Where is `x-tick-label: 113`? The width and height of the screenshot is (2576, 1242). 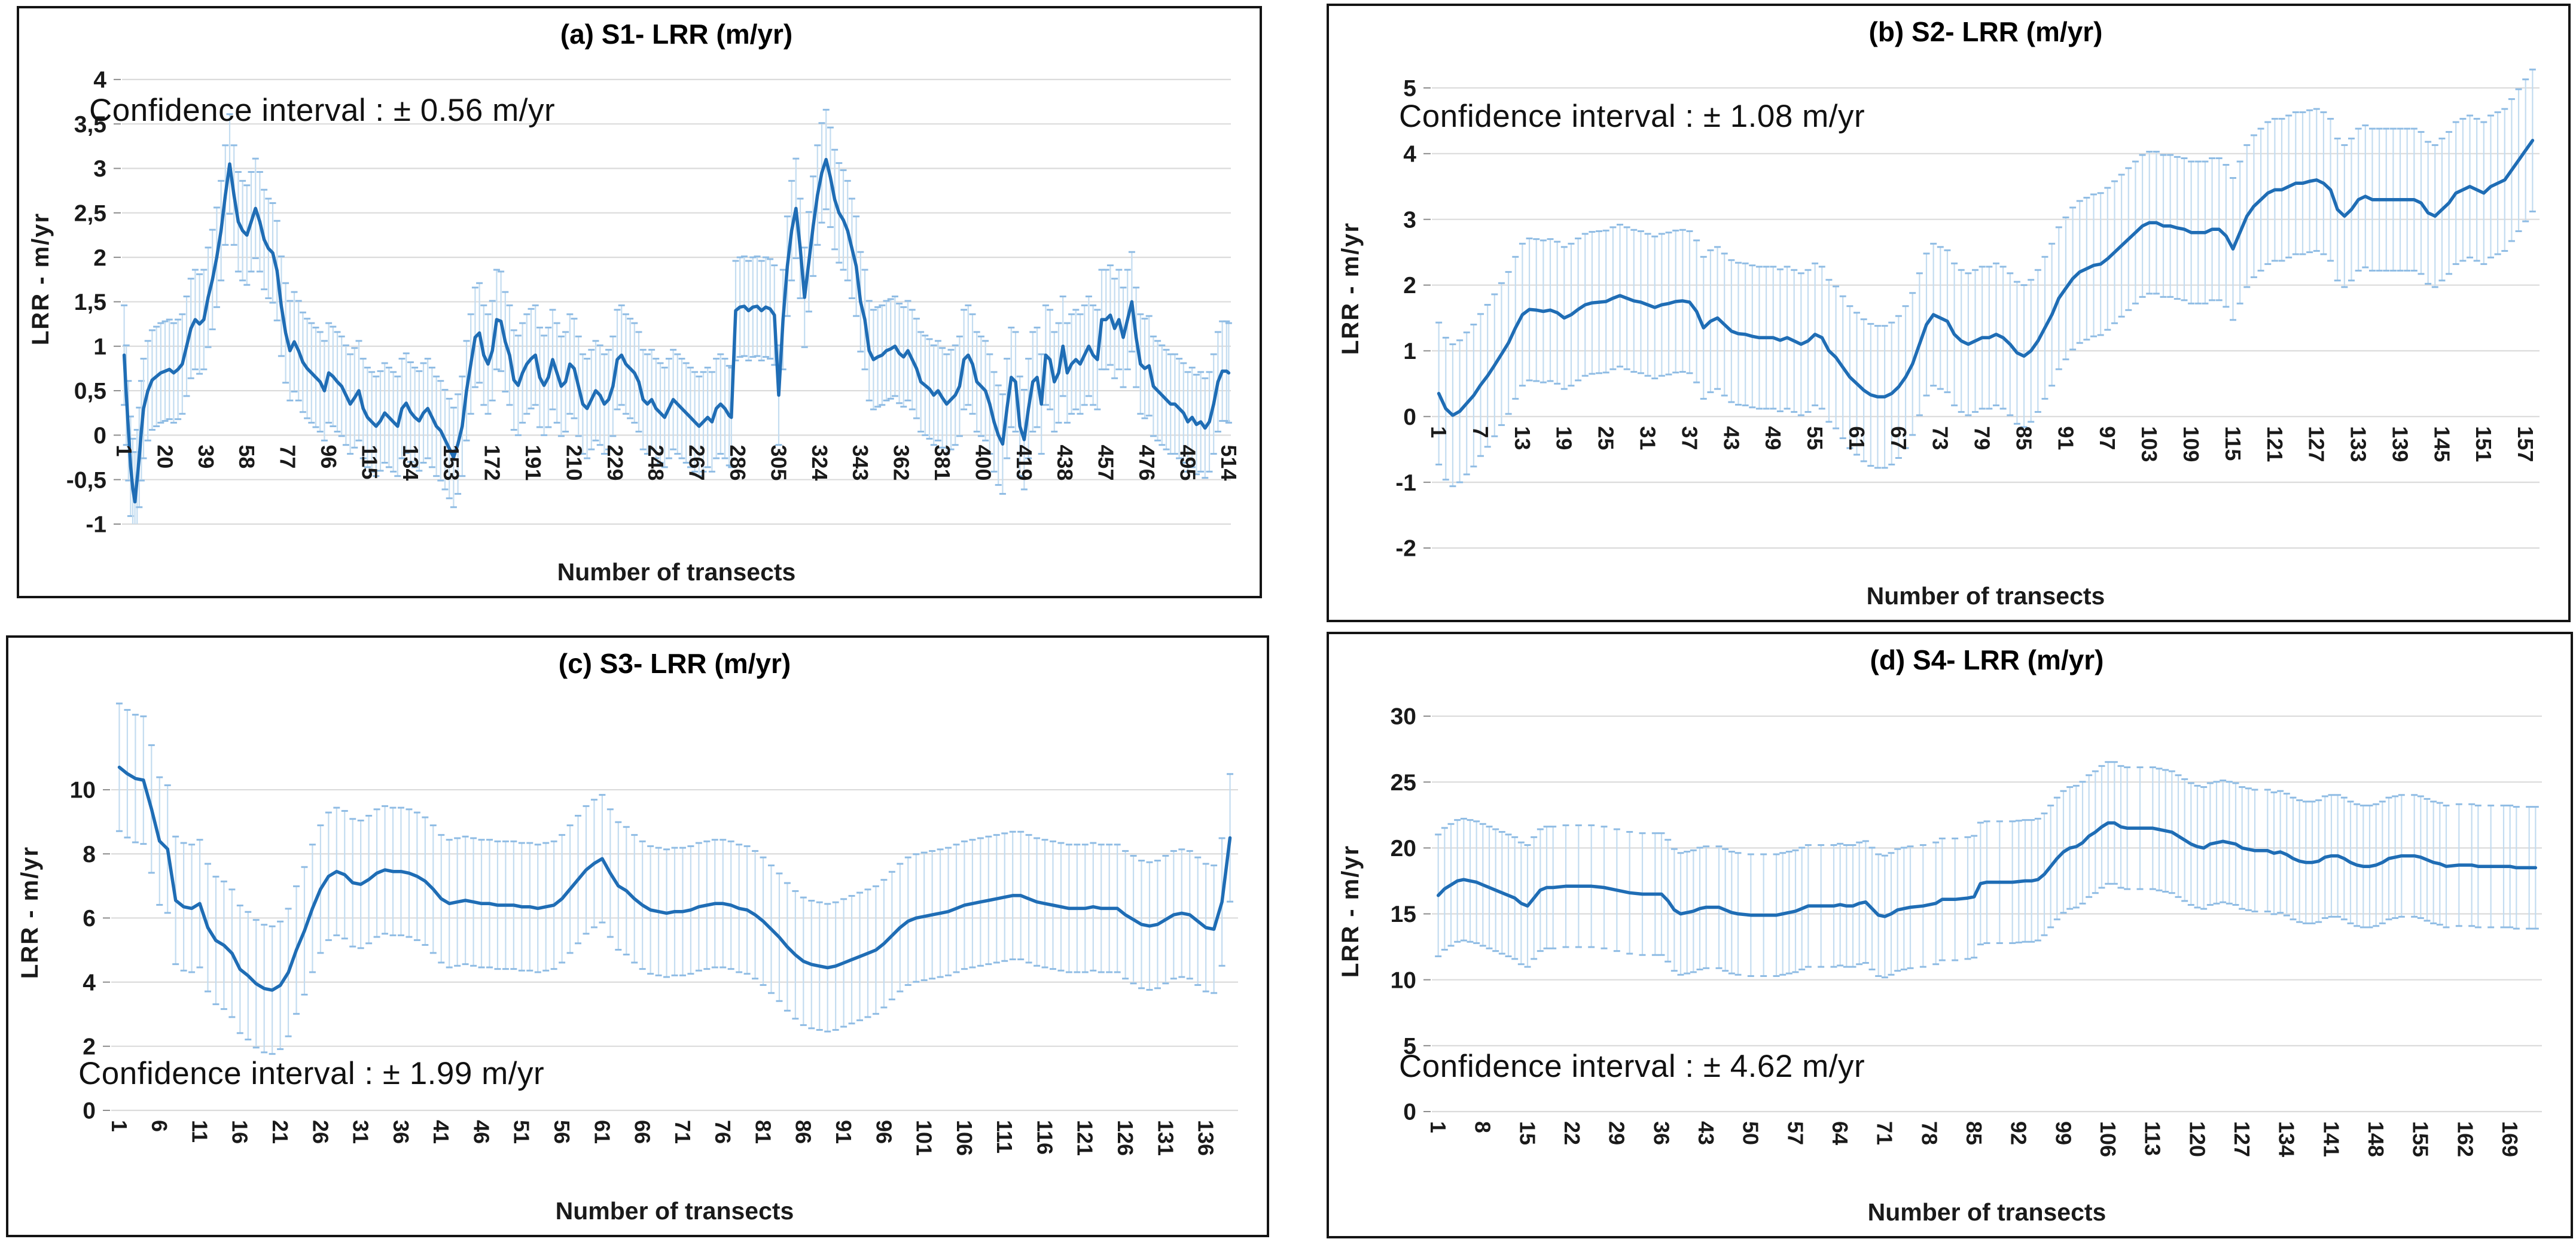
x-tick-label: 113 is located at coordinates (2153, 1138).